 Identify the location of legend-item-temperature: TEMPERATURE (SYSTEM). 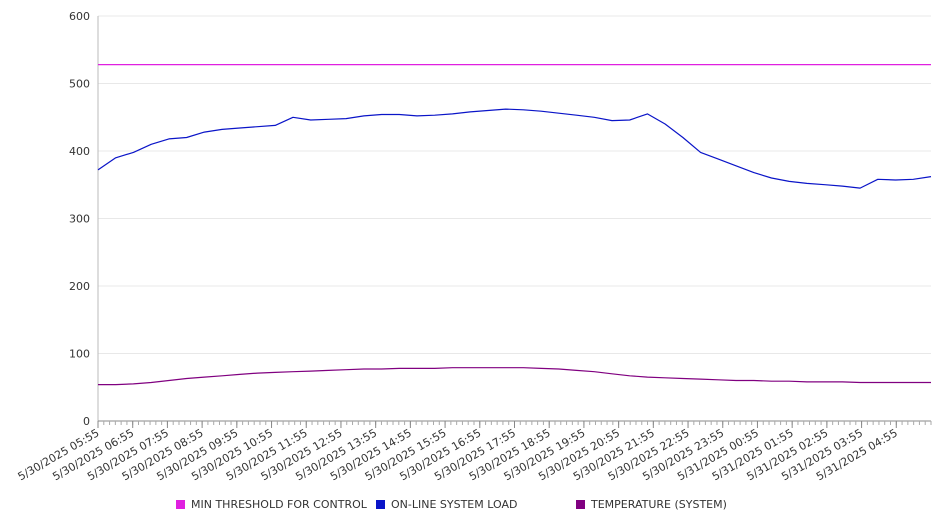
(651, 504).